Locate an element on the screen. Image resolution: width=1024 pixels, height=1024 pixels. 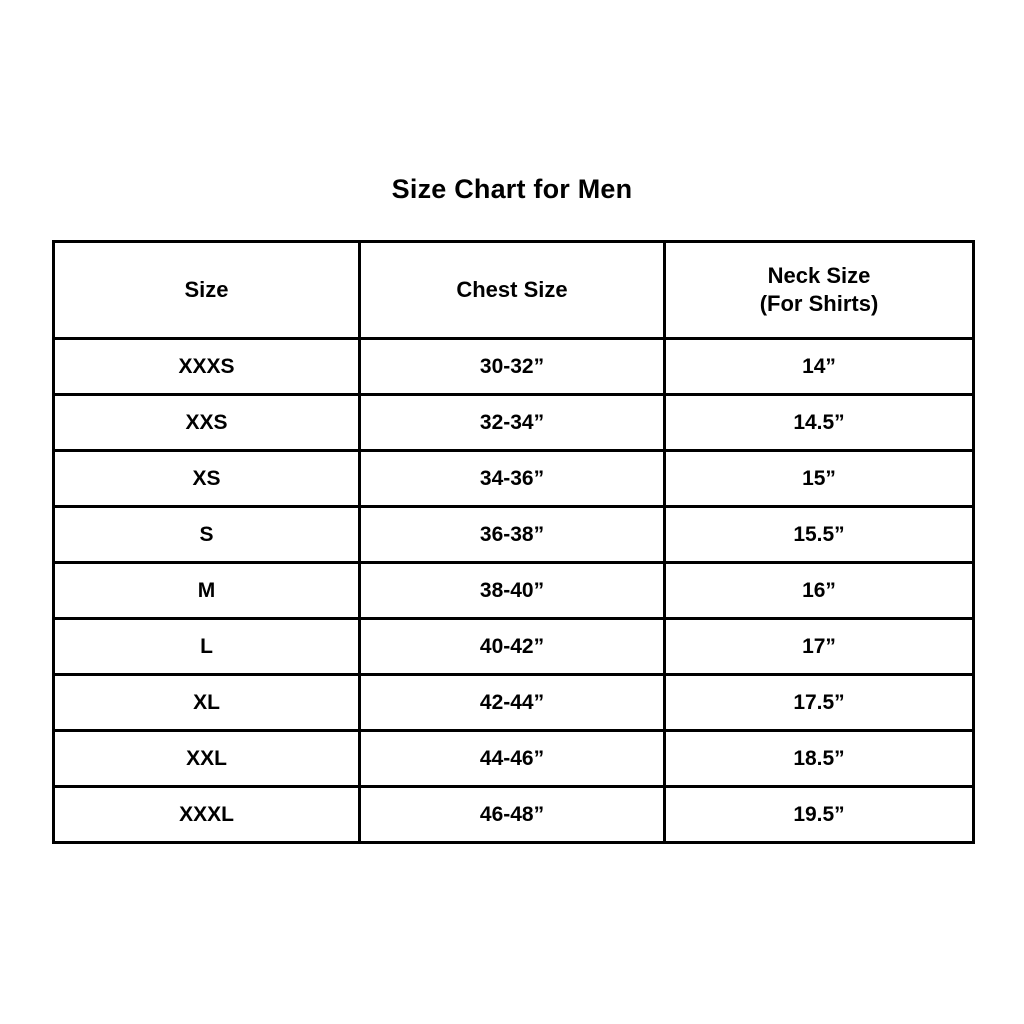
cell-neck: 18.5” is located at coordinates (819, 758).